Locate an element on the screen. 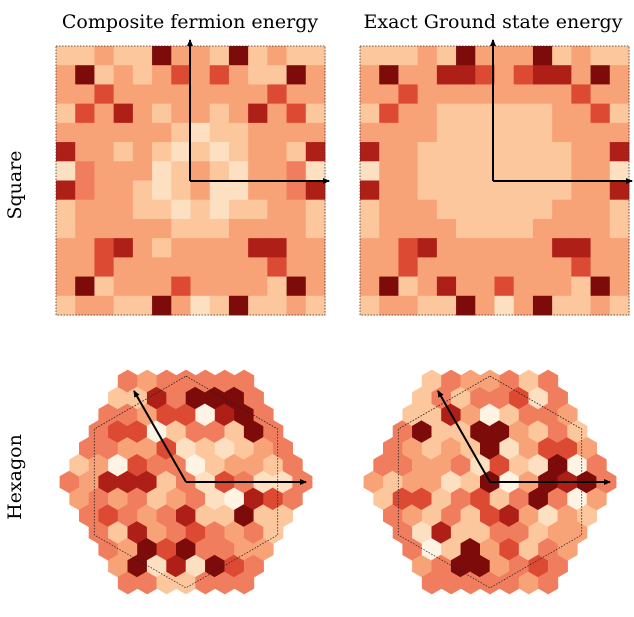 This screenshot has width=634, height=617. hexagon-heatmap-exact is located at coordinates (490, 482).